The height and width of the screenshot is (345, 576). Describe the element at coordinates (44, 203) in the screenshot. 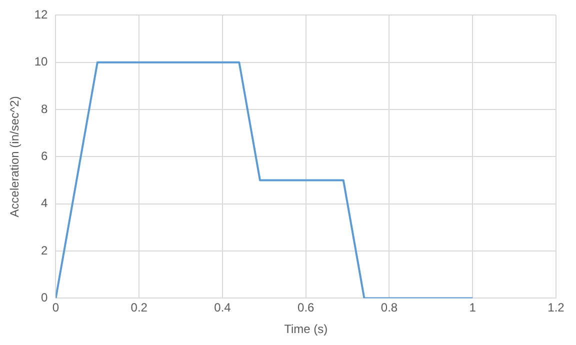

I see `y-tick-label: 4` at that location.